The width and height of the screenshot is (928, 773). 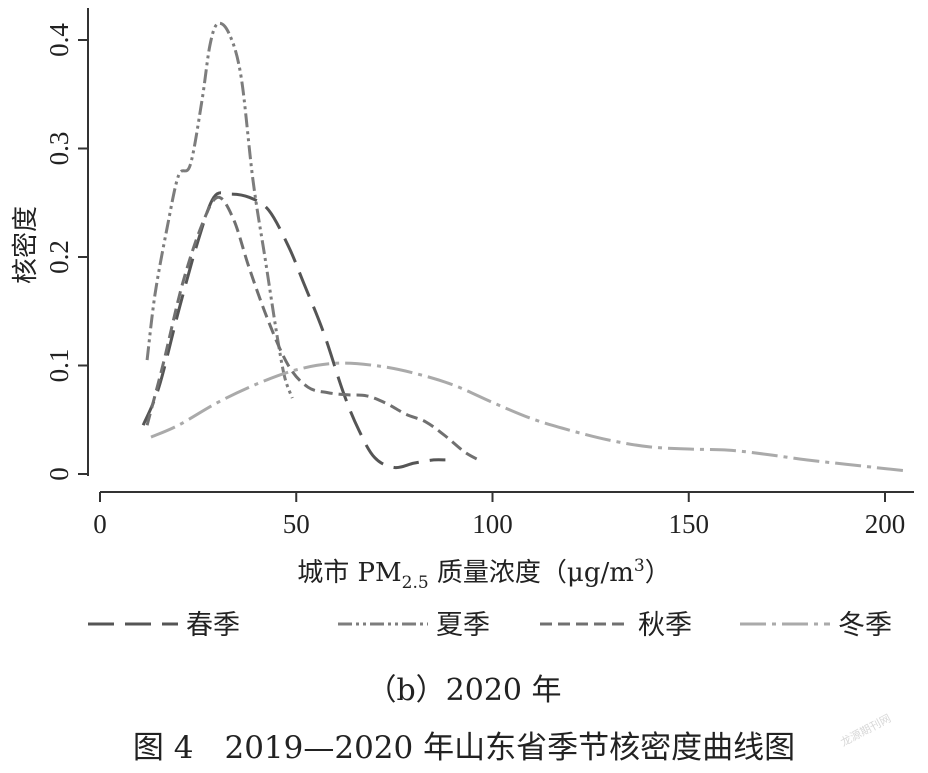 What do you see at coordinates (296, 524) in the screenshot?
I see `x-tick-label: 50` at bounding box center [296, 524].